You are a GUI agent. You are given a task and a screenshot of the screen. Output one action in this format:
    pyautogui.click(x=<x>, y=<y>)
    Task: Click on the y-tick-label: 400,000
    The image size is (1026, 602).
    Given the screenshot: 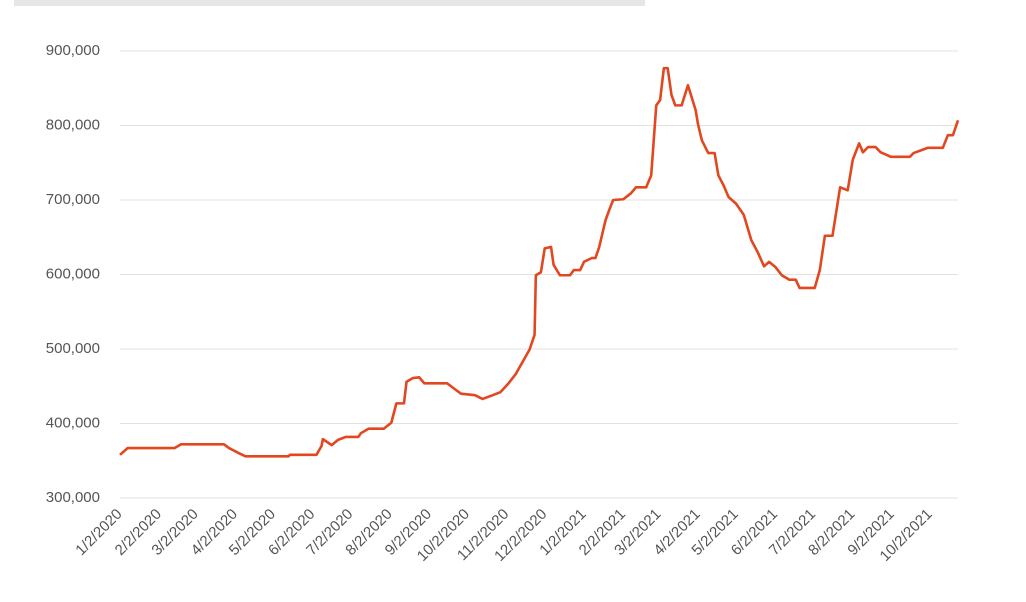 What is the action you would take?
    pyautogui.click(x=73, y=422)
    